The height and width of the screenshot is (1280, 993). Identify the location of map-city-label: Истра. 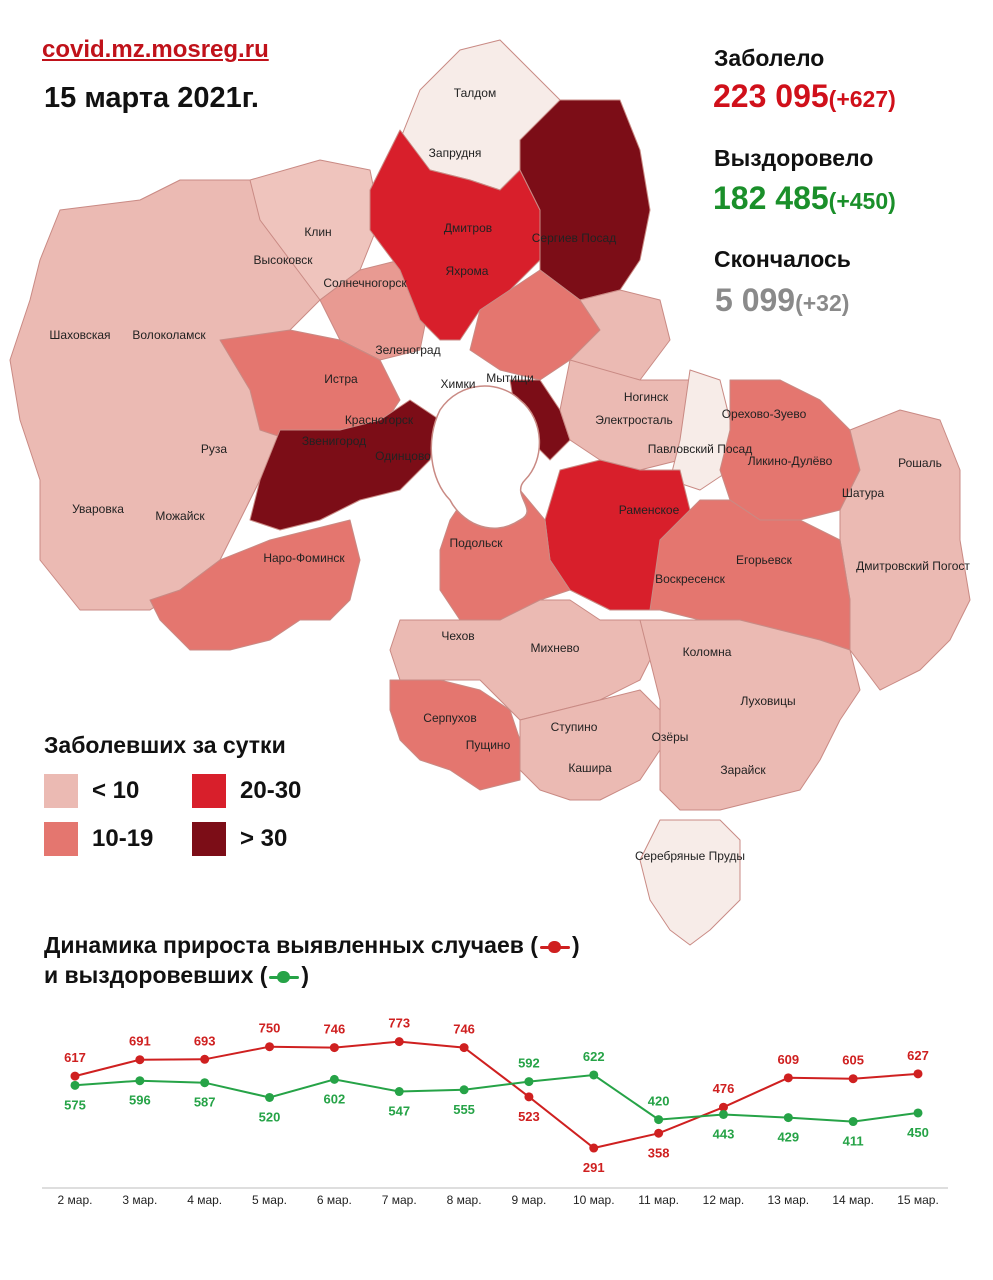
(341, 379).